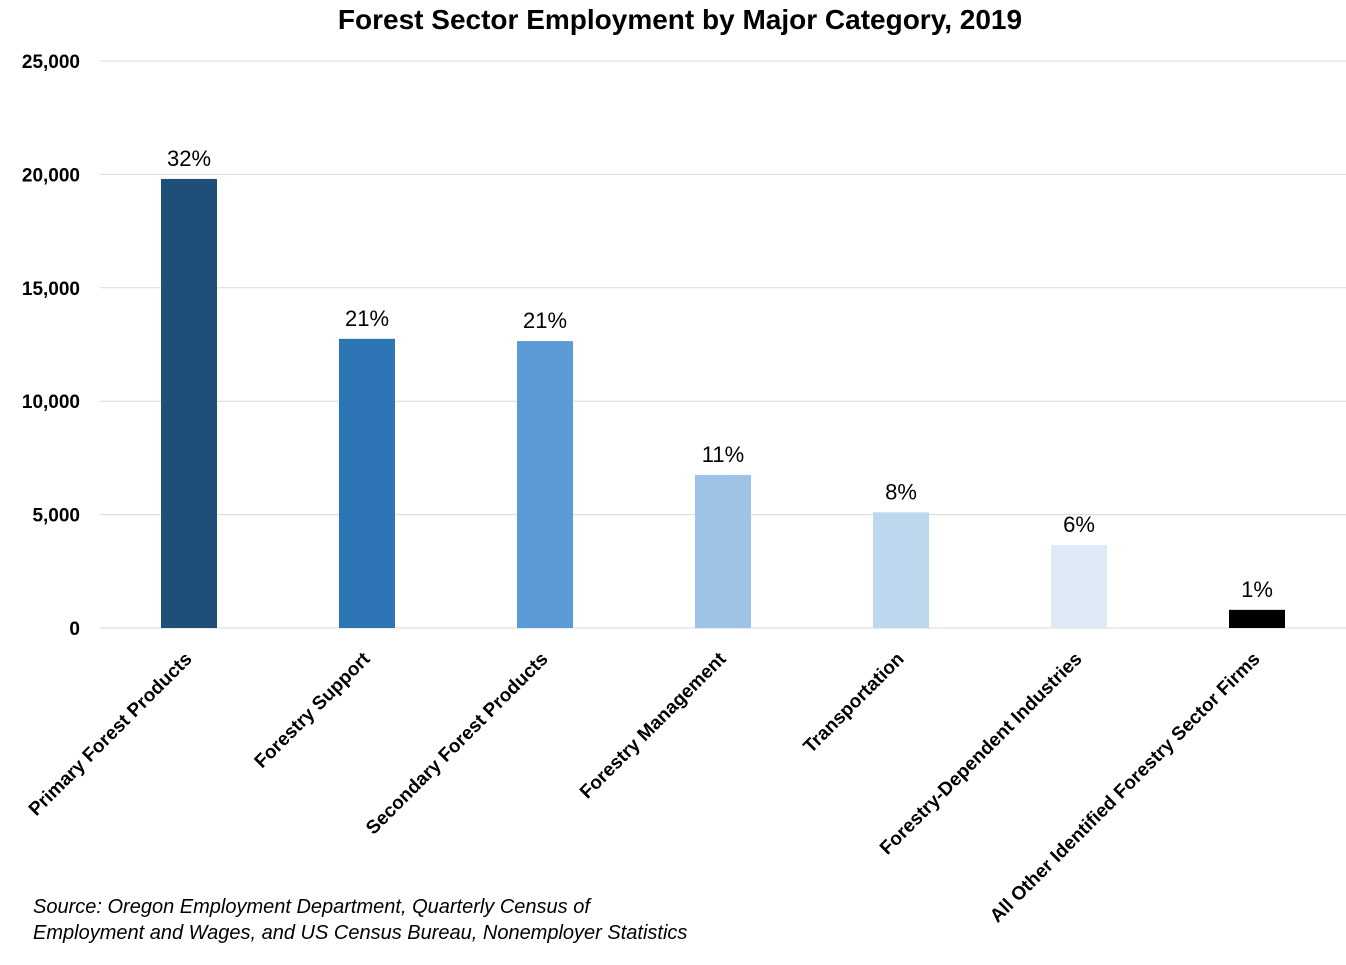  I want to click on x-tick-label: Forestry-Dependent Industries, so click(981, 754).